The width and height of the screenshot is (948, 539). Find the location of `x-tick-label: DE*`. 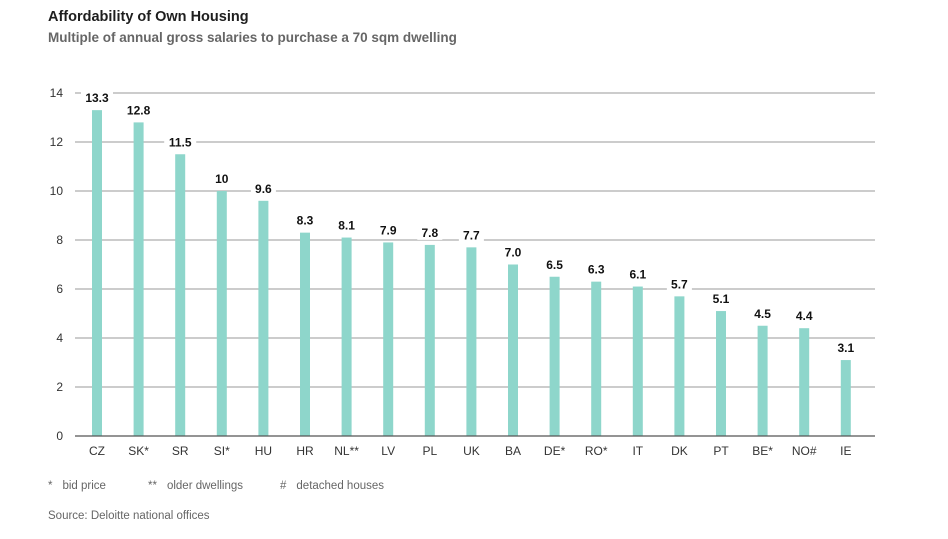

x-tick-label: DE* is located at coordinates (555, 451).